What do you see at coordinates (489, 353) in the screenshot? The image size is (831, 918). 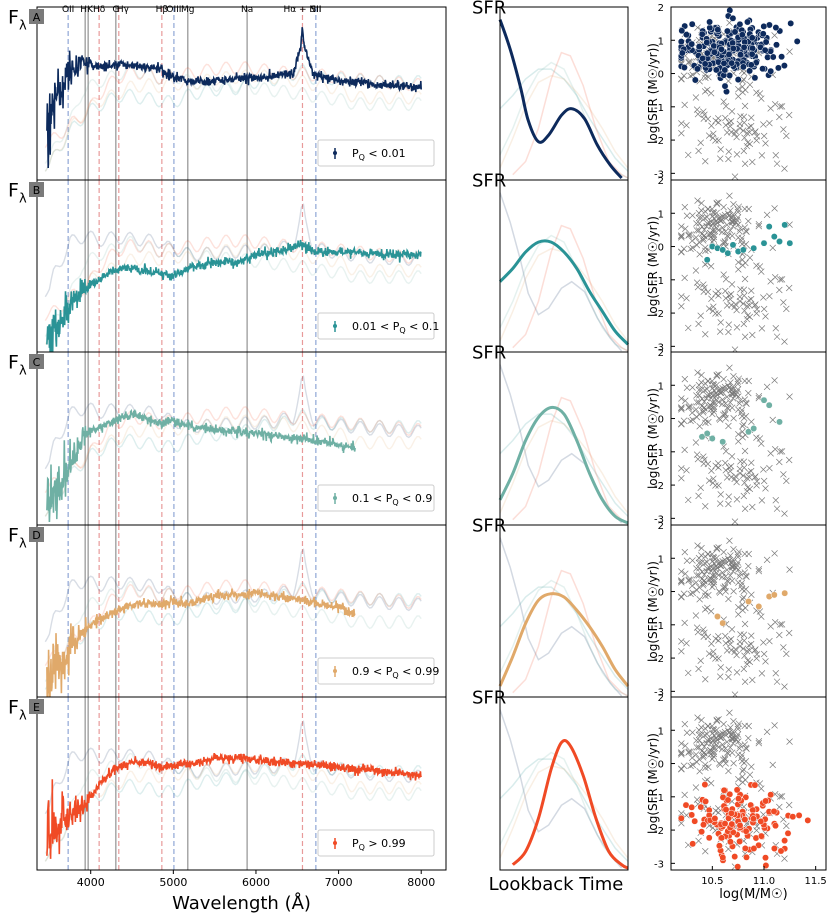 I see `sfh-y-label: SFR` at bounding box center [489, 353].